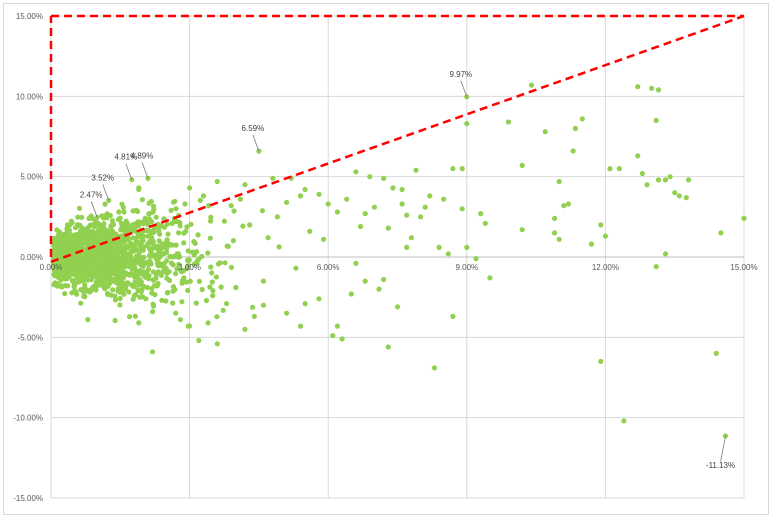  I want to click on x-tick-label: 12.00%, so click(605, 267).